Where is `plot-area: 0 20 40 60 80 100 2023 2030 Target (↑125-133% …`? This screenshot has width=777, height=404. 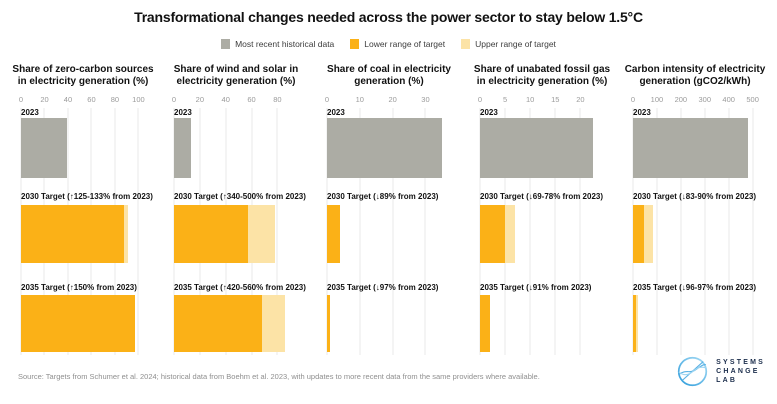
plot-area: 0 20 40 60 80 100 2023 2030 Target (↑125-133% … is located at coordinates (85, 225).